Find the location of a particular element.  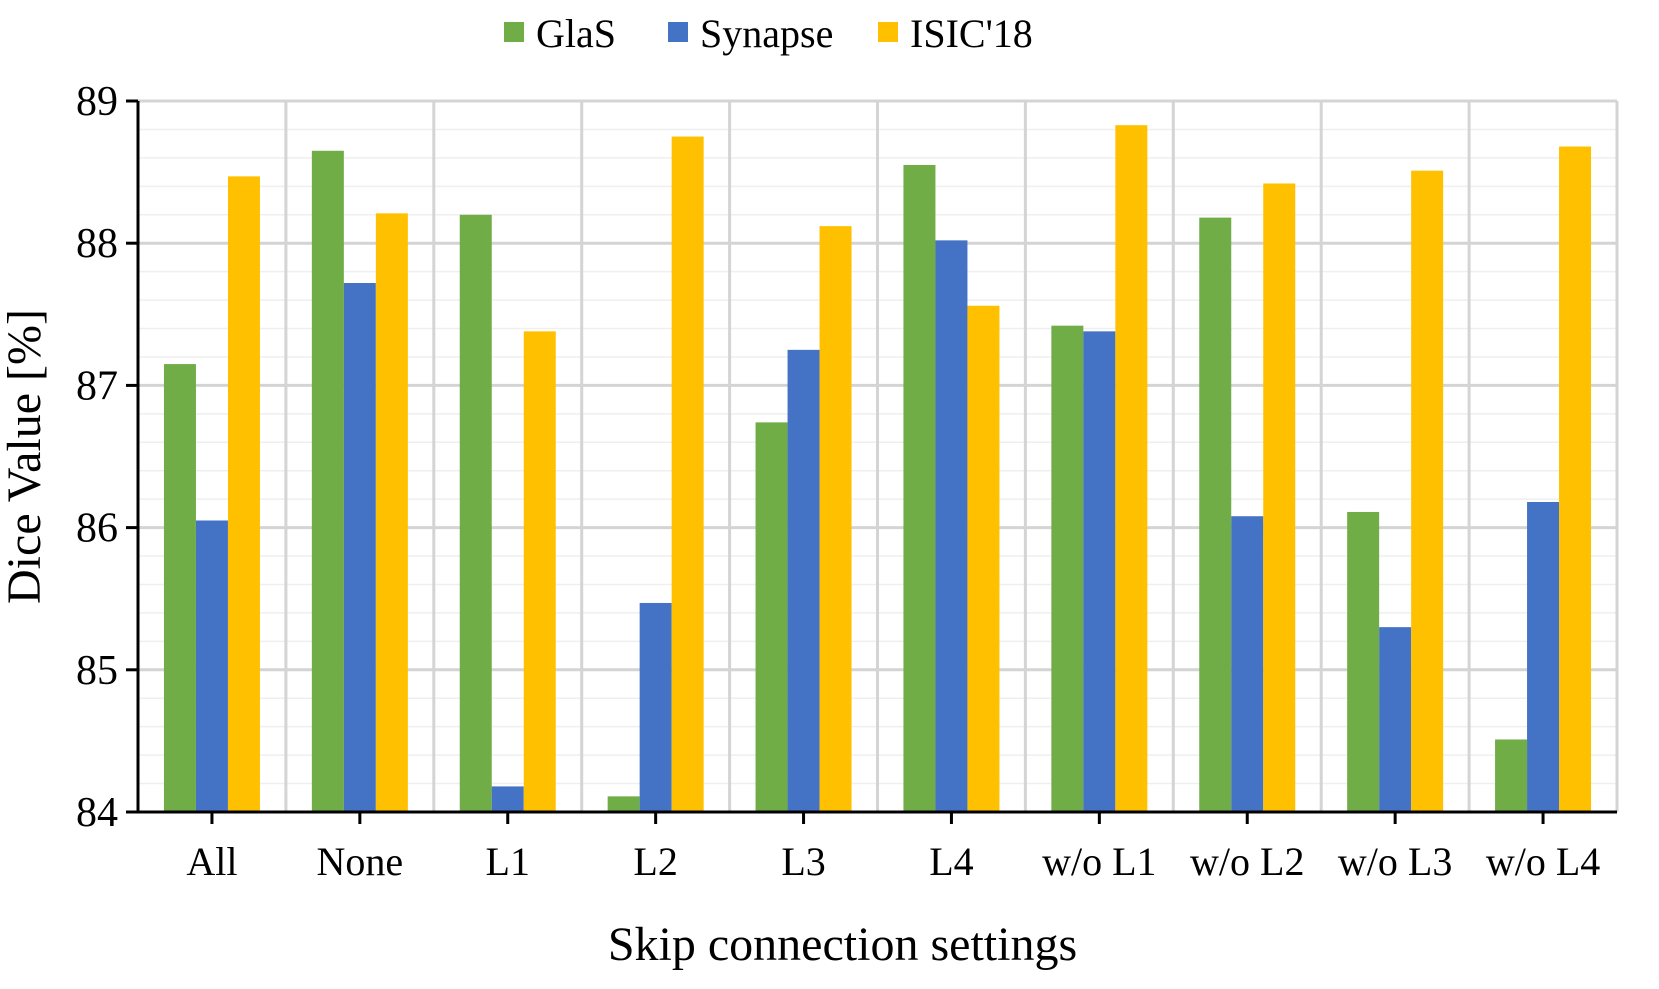

category-label: None is located at coordinates (360, 861).